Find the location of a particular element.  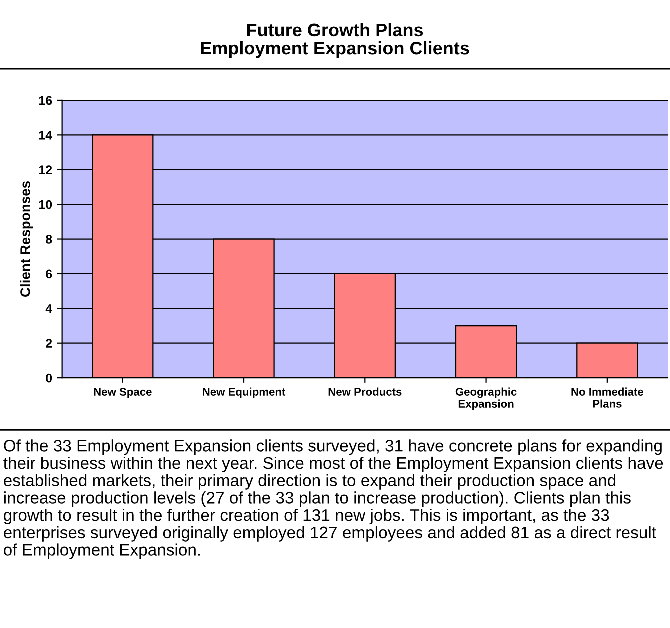

y-tick-label: 12 is located at coordinates (45, 170).